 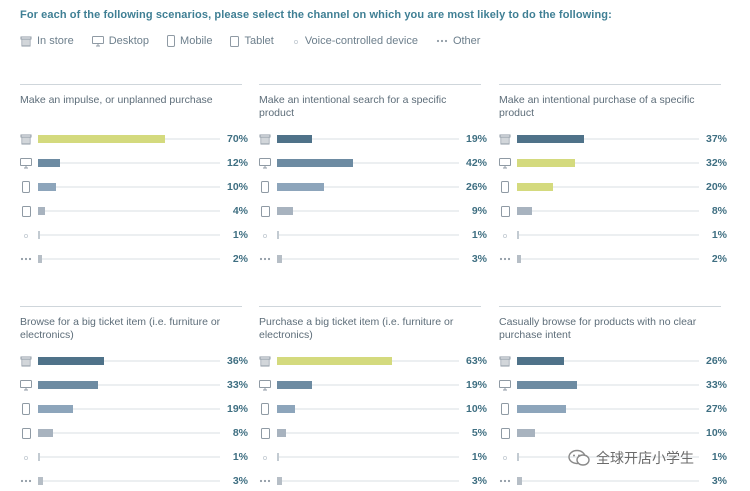 I want to click on legend-label: Other, so click(x=466, y=41).